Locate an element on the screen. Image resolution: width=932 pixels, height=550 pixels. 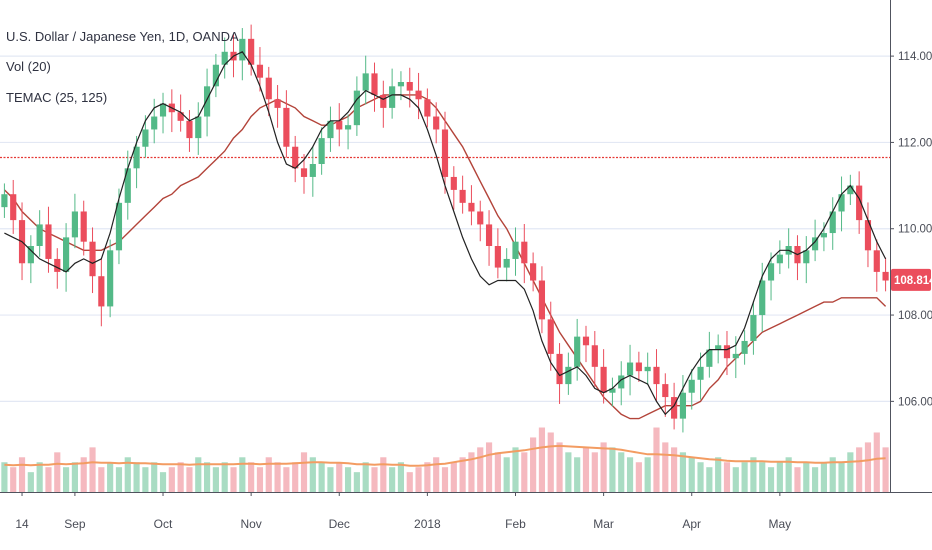
time-axis-bg is located at coordinates (466, 521).